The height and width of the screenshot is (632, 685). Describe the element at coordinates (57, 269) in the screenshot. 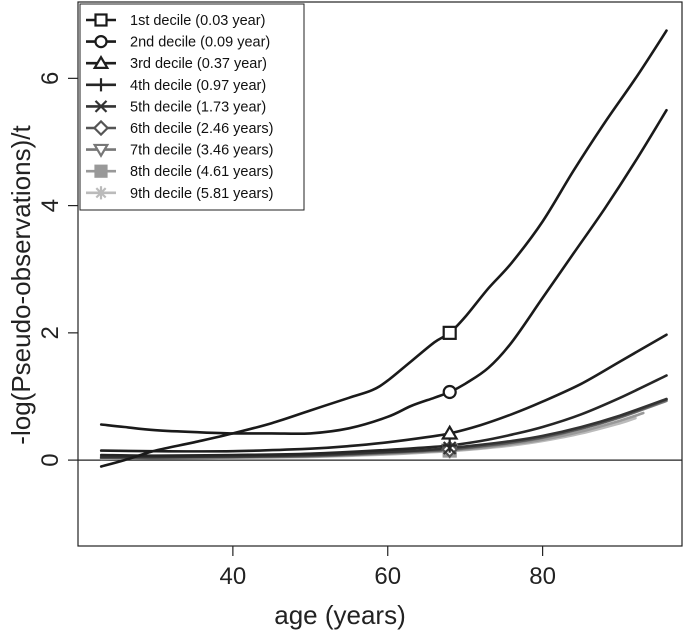

I see `y-axis: 0 2 4 6` at that location.